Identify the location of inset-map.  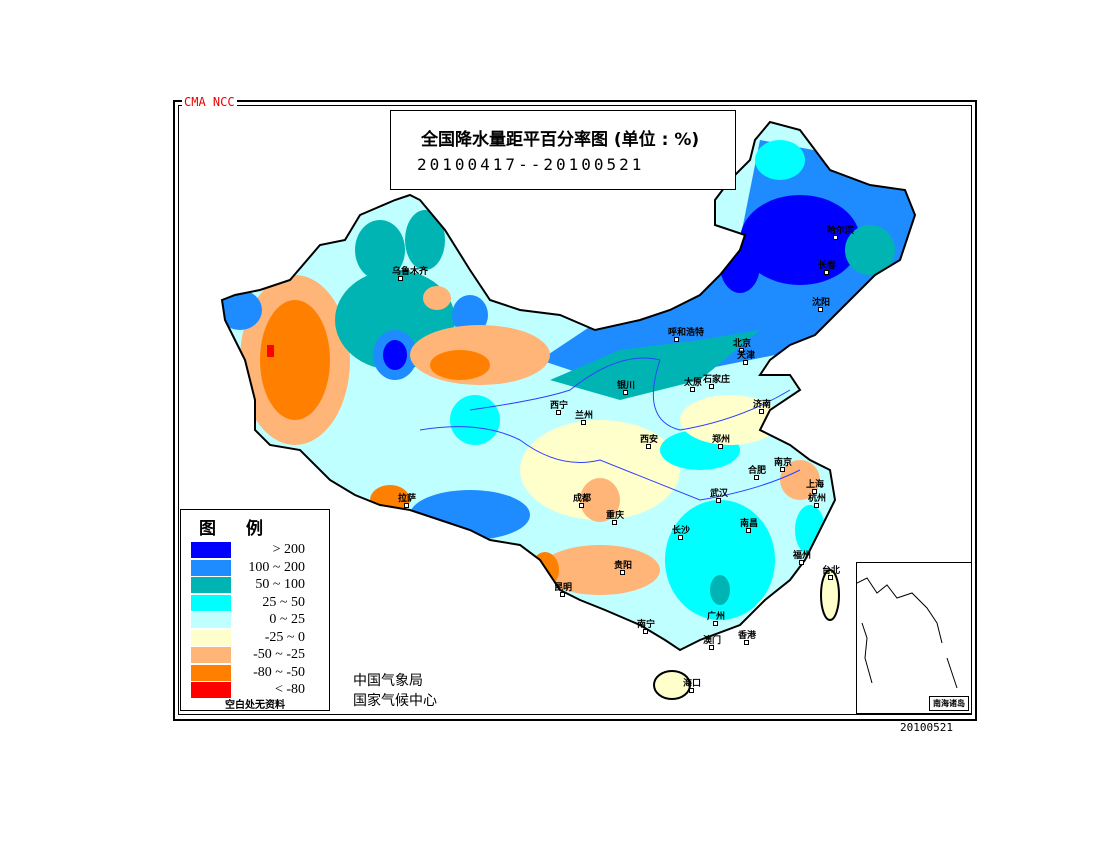
(907, 633).